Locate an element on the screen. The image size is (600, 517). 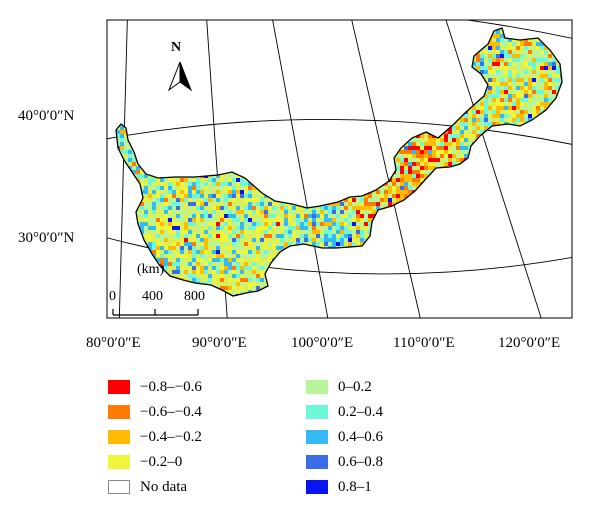
lon-label-80: 80°0′0″E is located at coordinates (113, 343).